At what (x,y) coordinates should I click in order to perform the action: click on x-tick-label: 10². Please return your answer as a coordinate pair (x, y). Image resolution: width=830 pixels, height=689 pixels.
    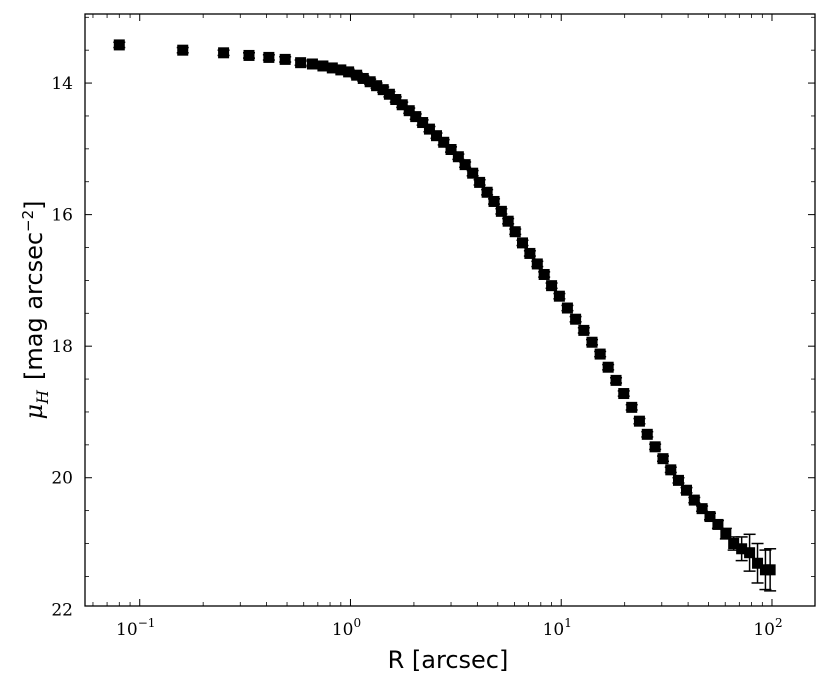
    Looking at the image, I should click on (767, 628).